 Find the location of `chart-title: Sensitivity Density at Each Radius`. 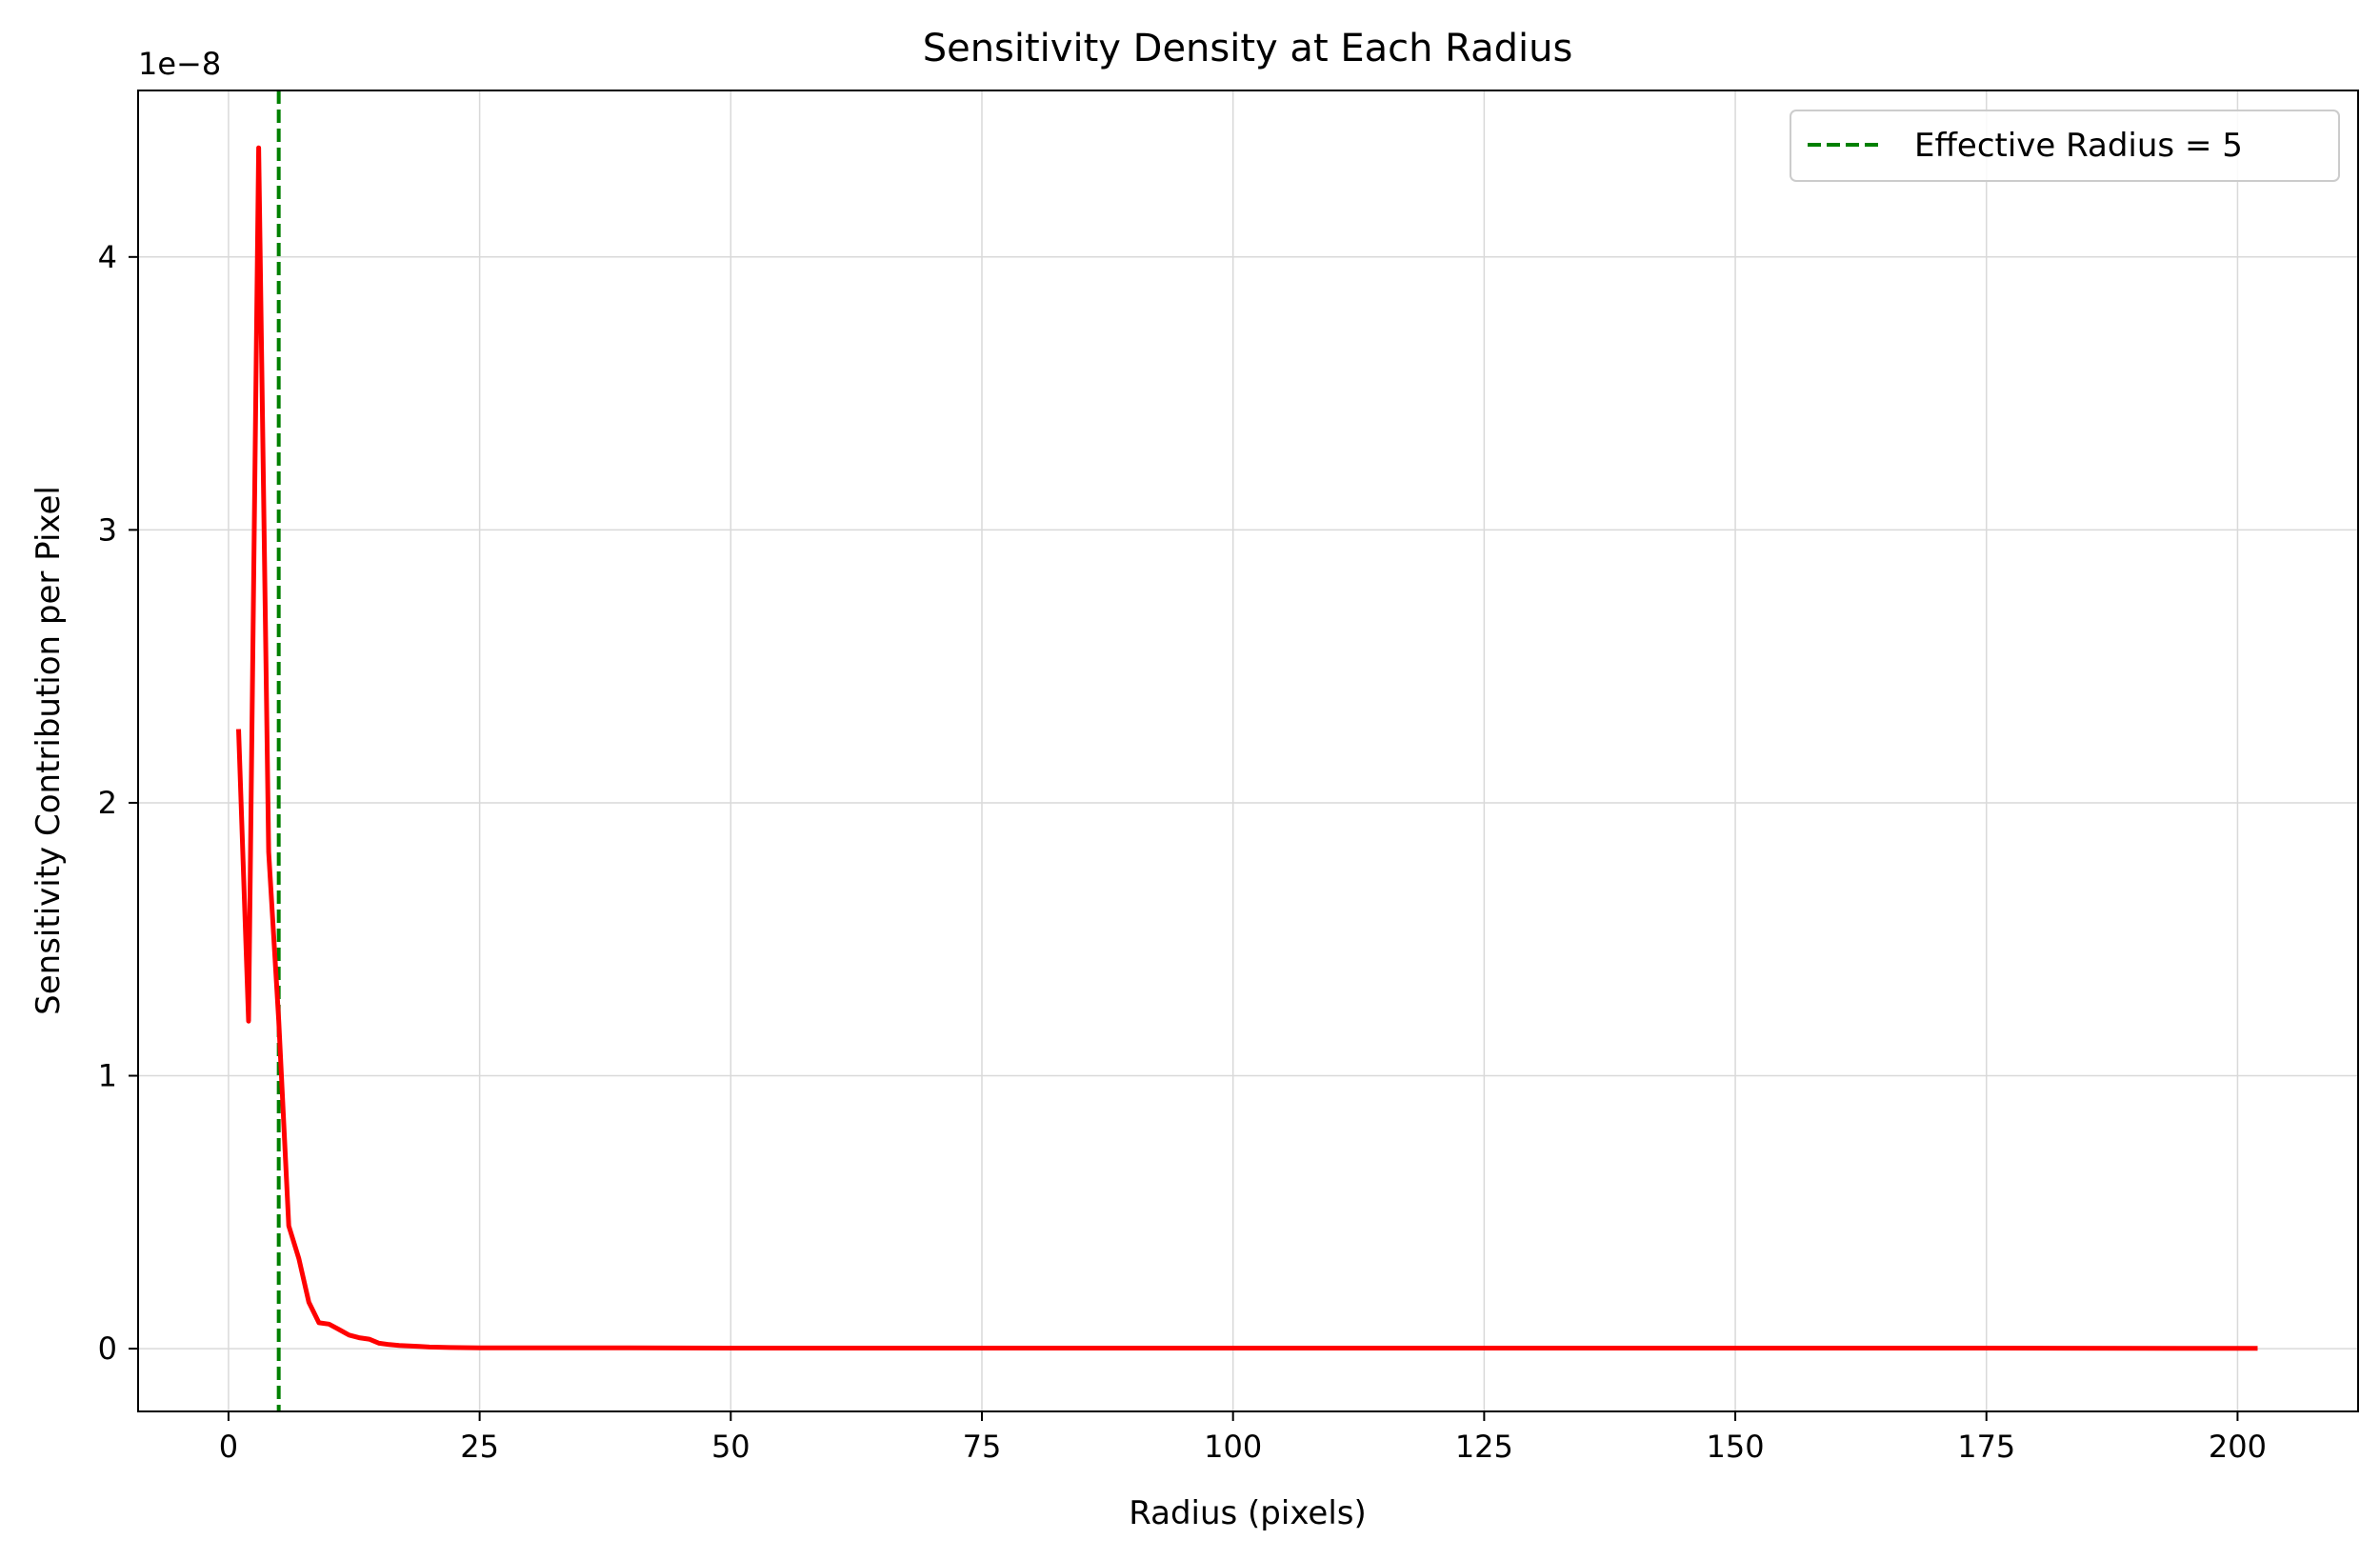

chart-title: Sensitivity Density at Each Radius is located at coordinates (1248, 48).